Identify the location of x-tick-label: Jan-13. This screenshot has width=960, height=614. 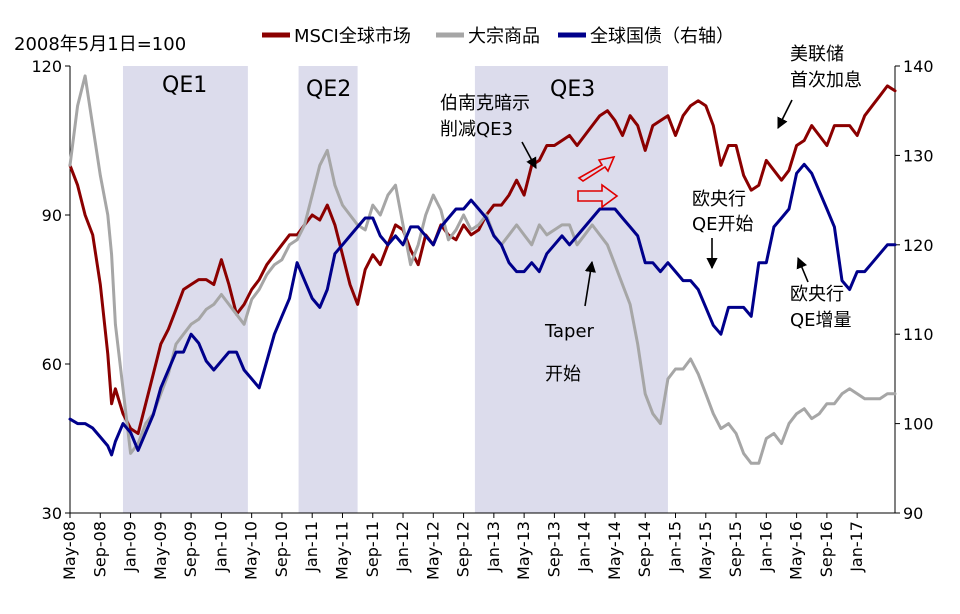
(493, 547).